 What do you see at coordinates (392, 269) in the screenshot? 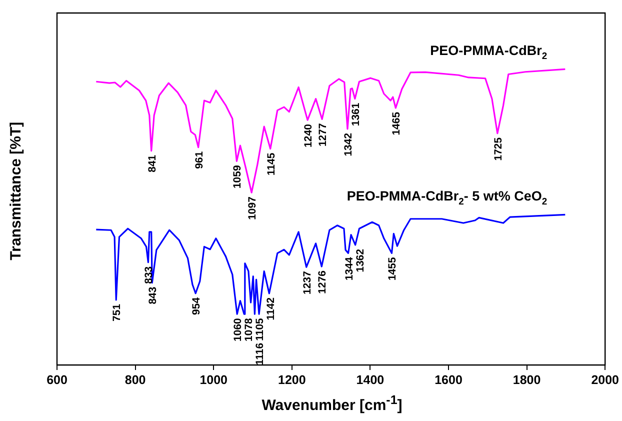
I see `annotation: 1455` at bounding box center [392, 269].